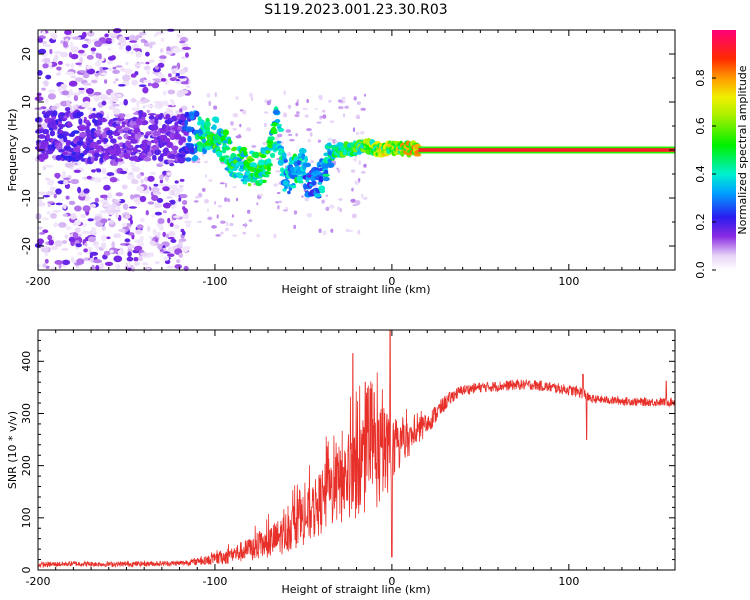  Describe the element at coordinates (724, 150) in the screenshot. I see `colorbar-gradient` at that location.